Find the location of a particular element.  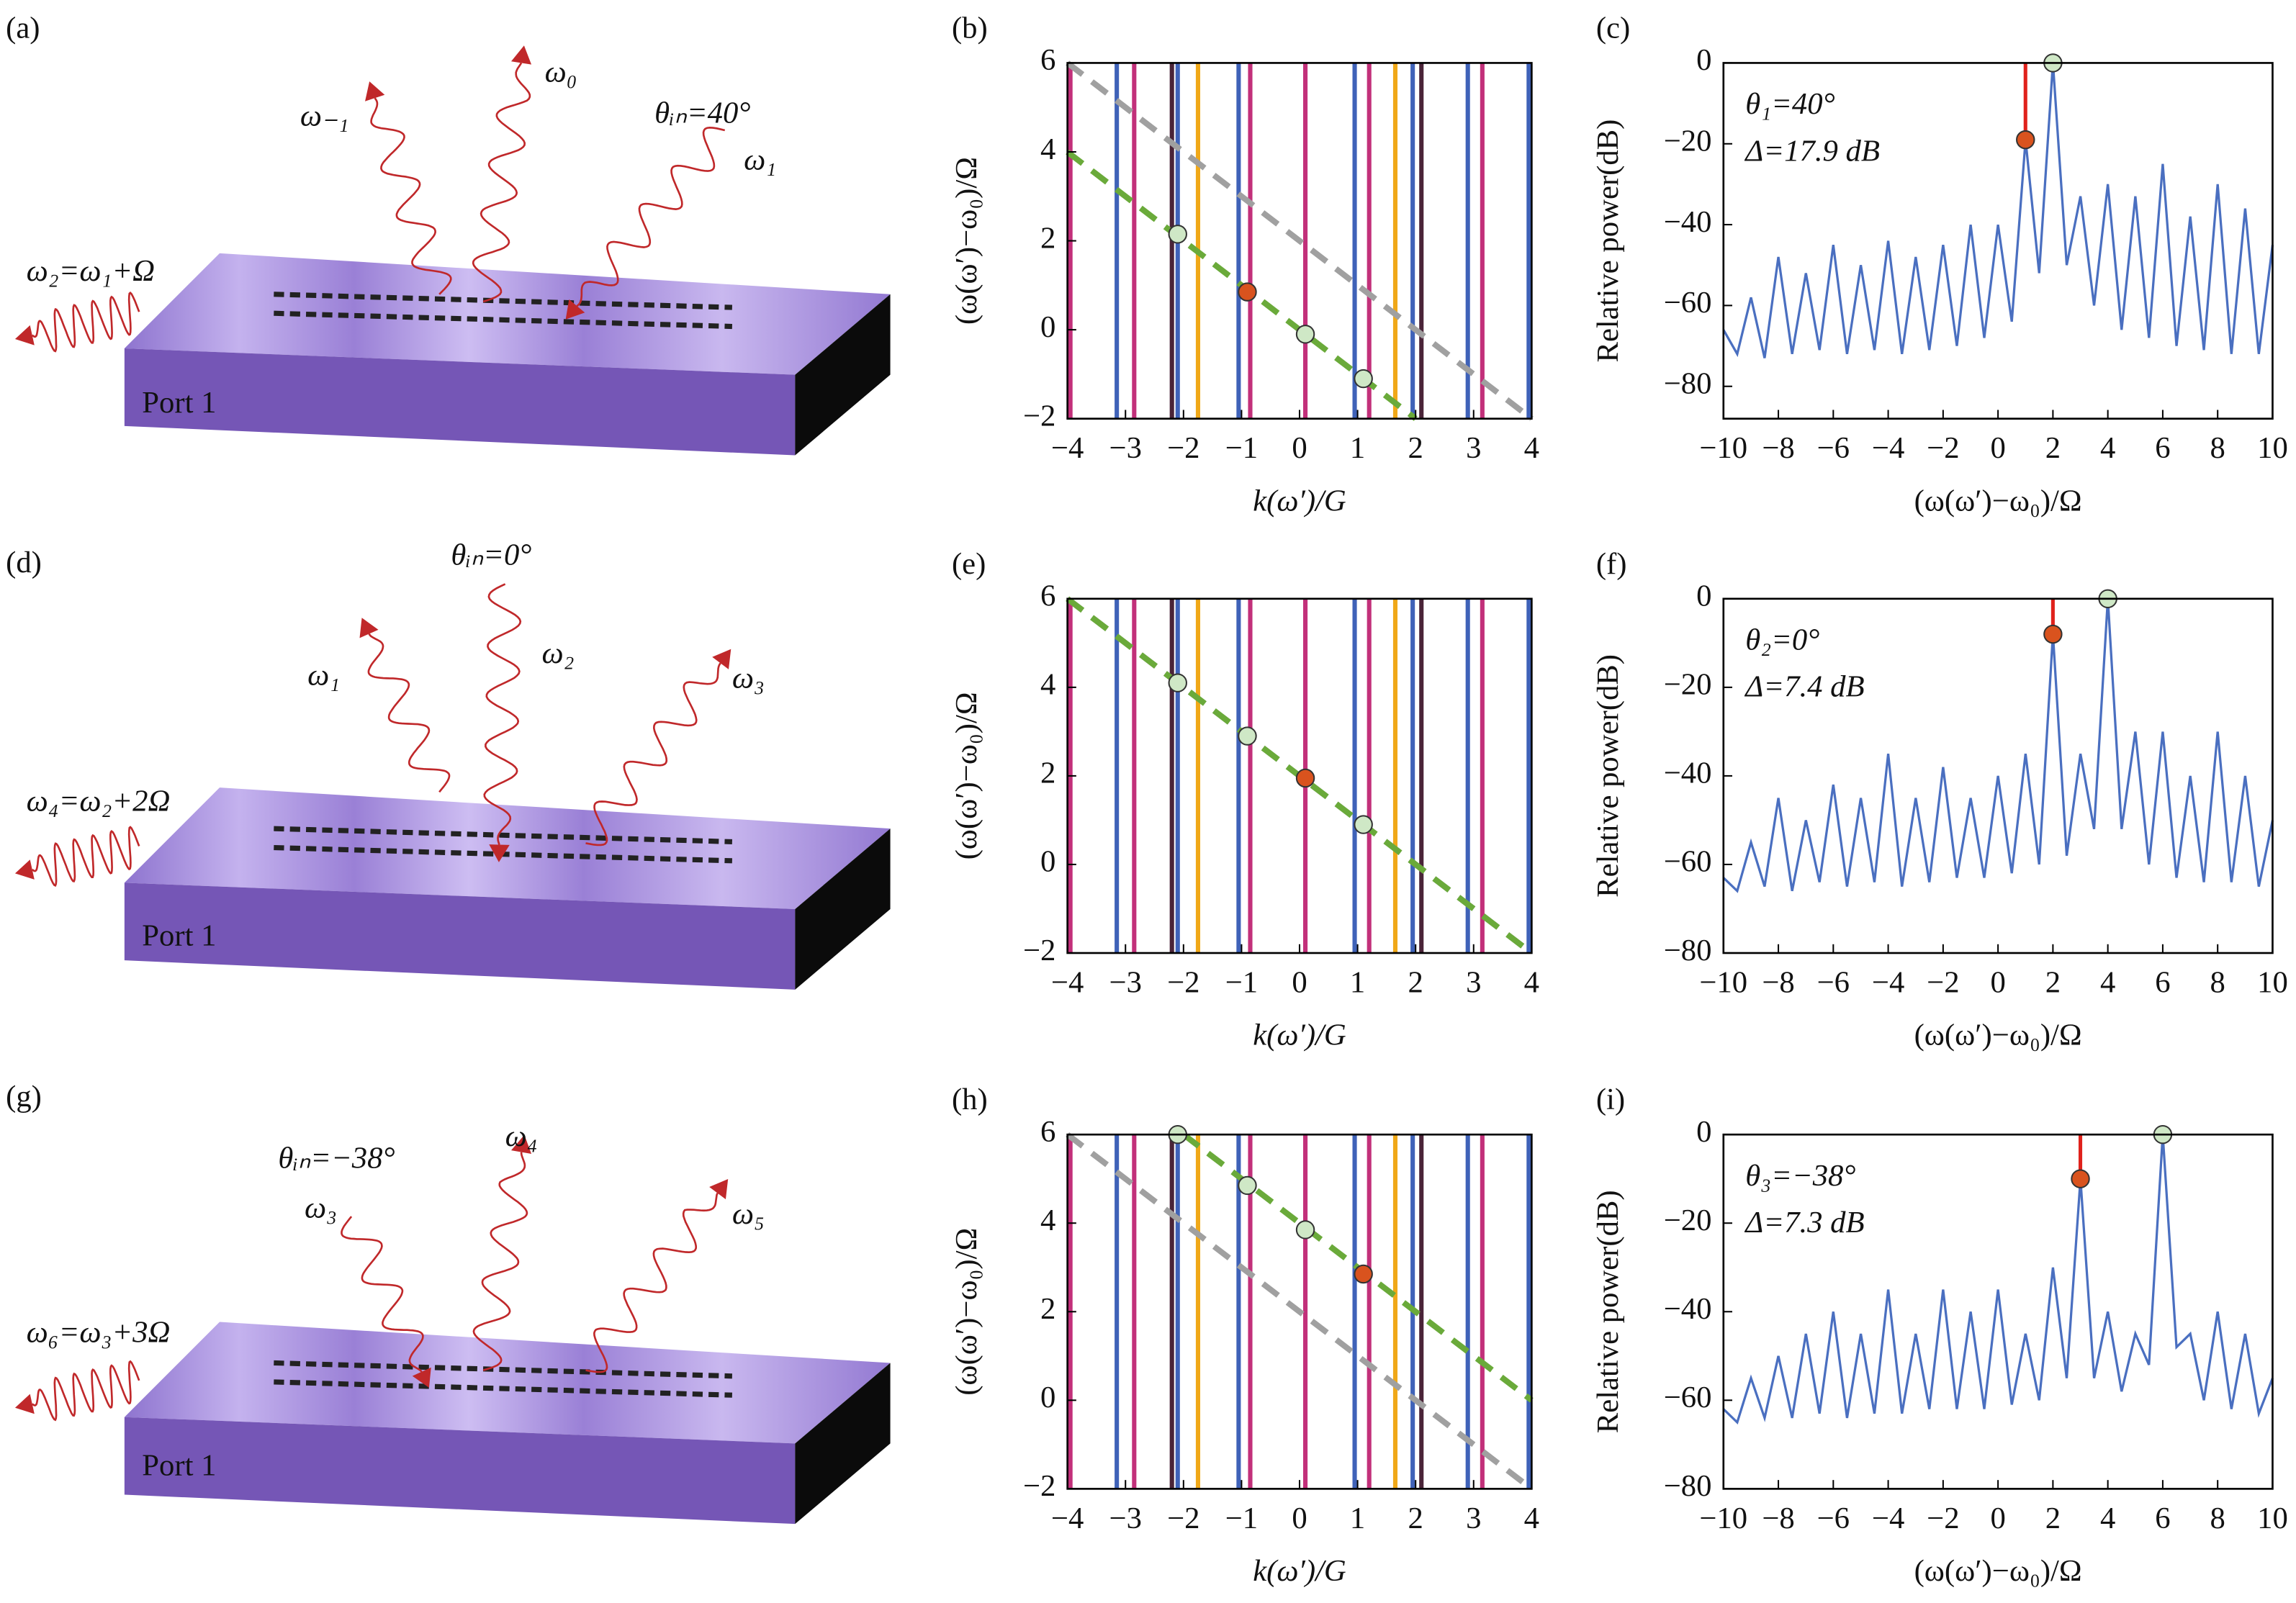

y-tick-label: −40 is located at coordinates (1688, 222).